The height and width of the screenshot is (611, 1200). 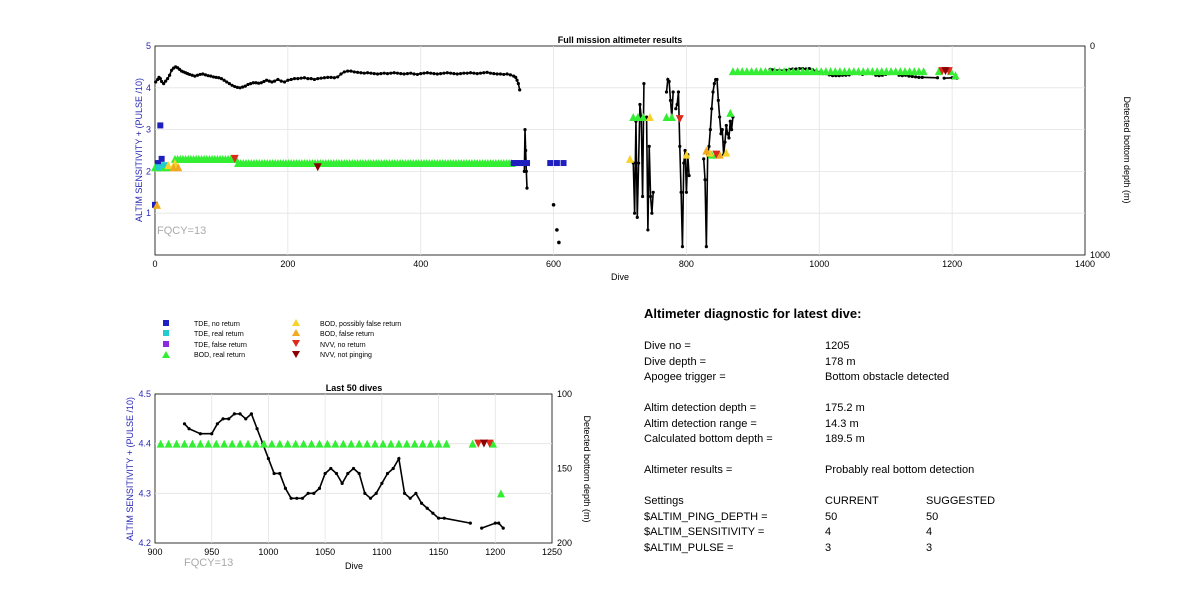 I want to click on detection-depth-row: Altim detection depth = 175.2 m, so click(x=904, y=409).